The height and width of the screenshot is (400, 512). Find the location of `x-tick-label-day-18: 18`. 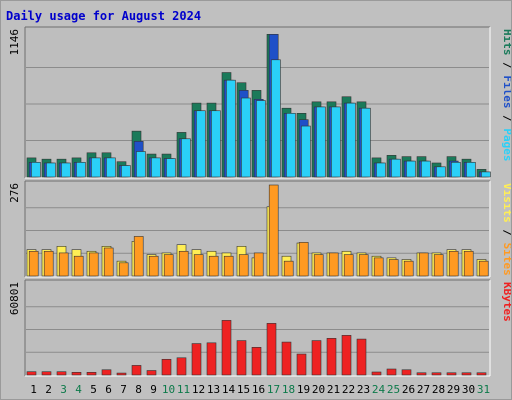

x-tick-label-day-18: 18 is located at coordinates (288, 389).